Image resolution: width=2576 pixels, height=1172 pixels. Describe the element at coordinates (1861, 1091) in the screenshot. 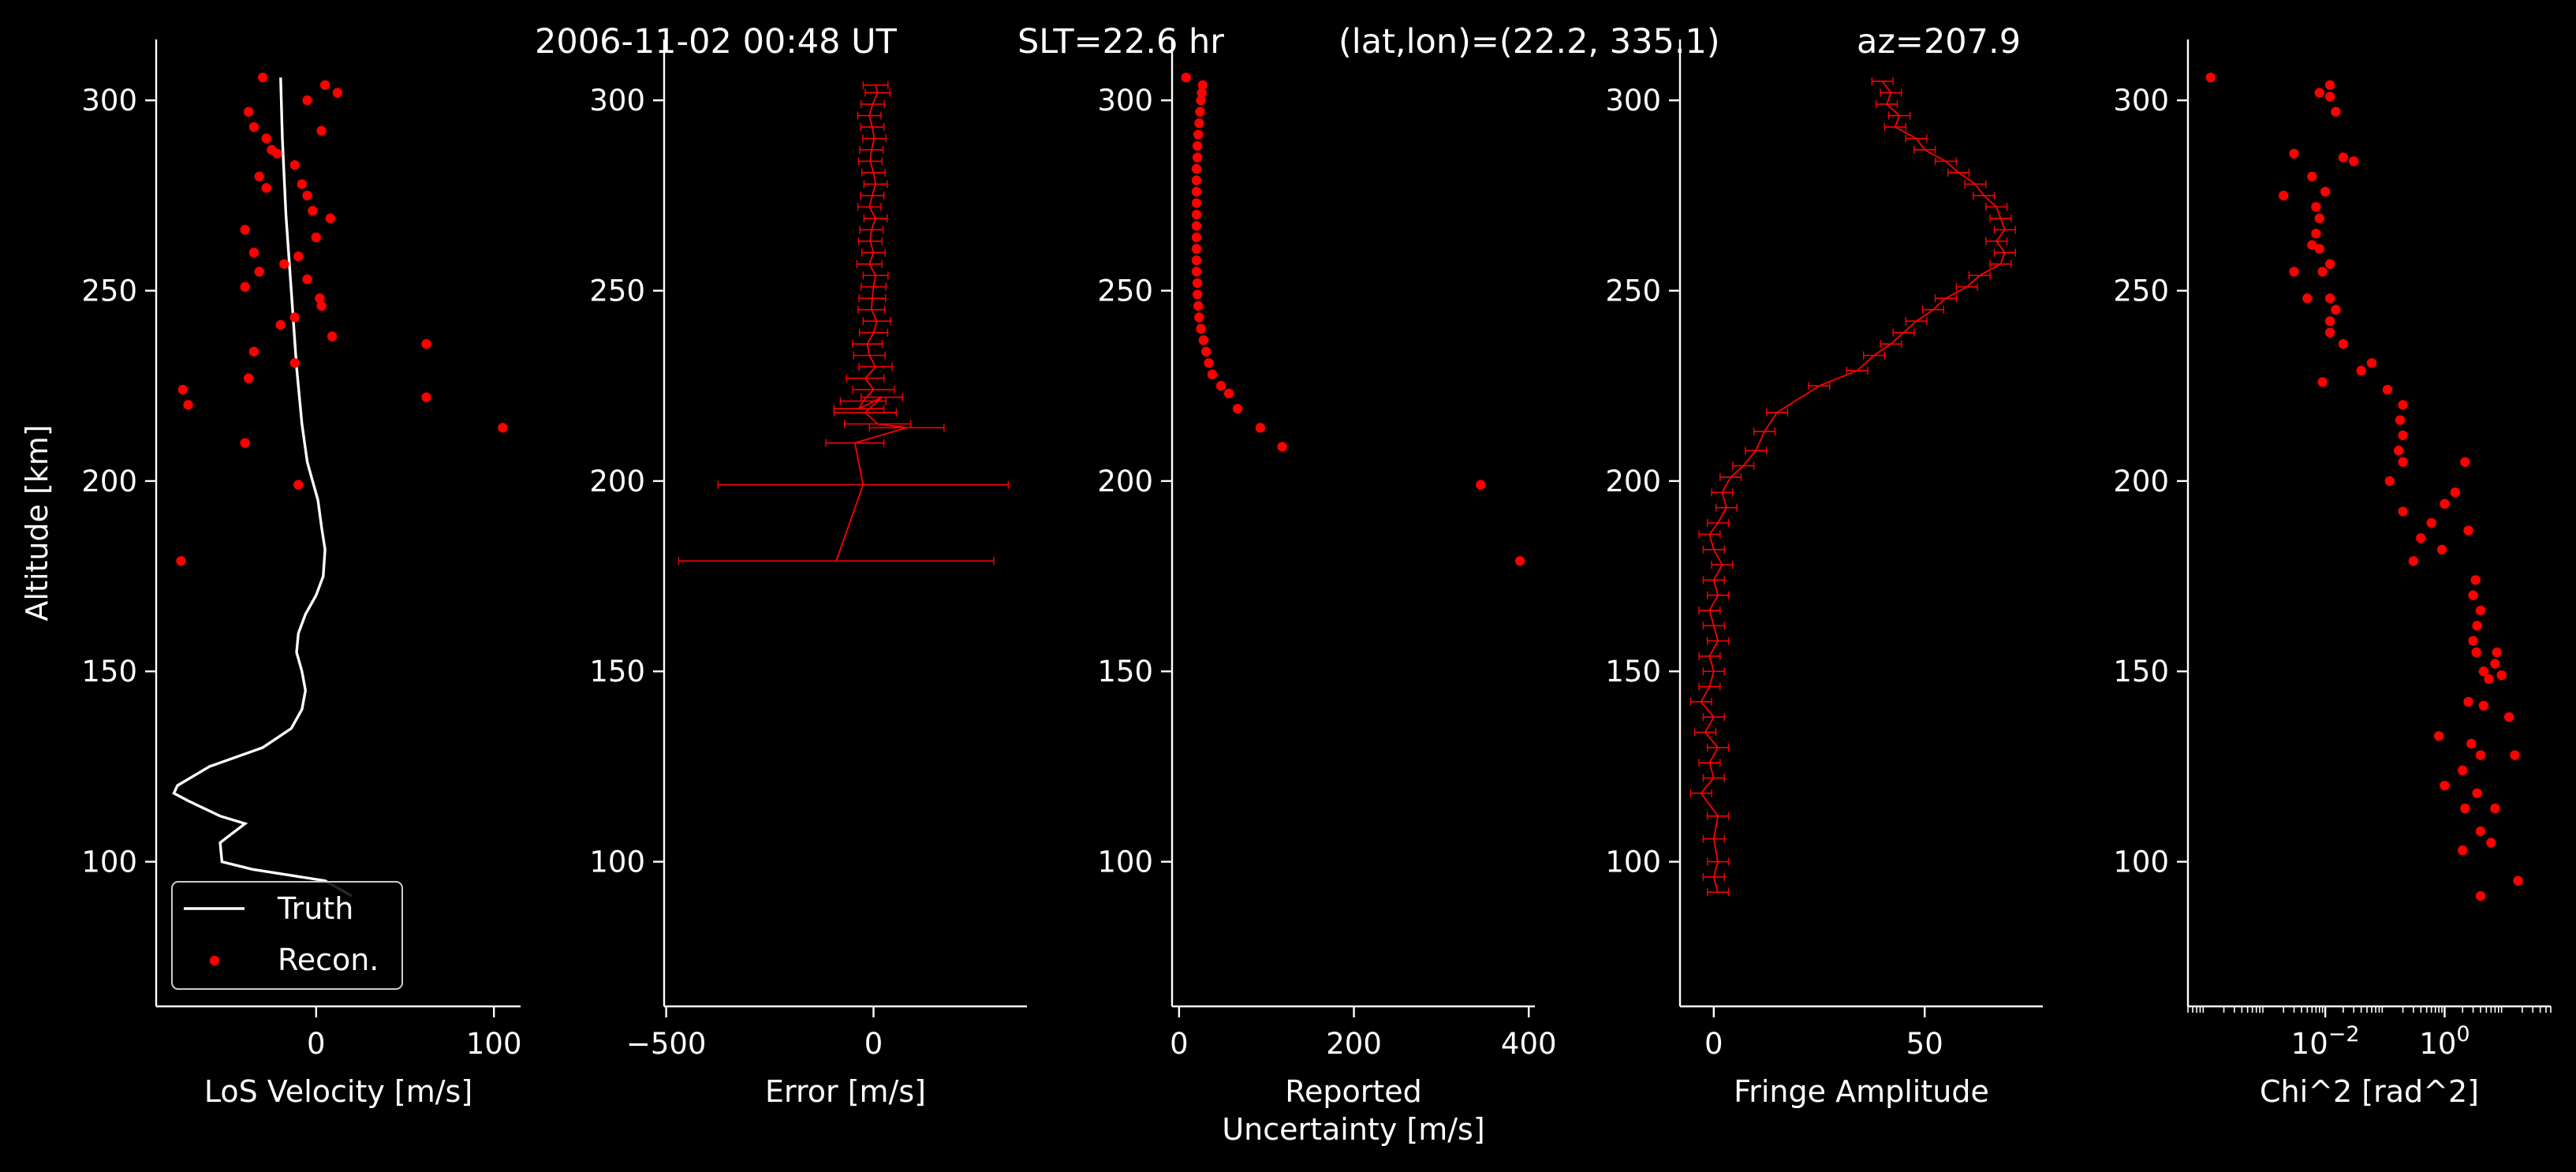

I see `x-axis-label: Fringe Amplitude` at that location.